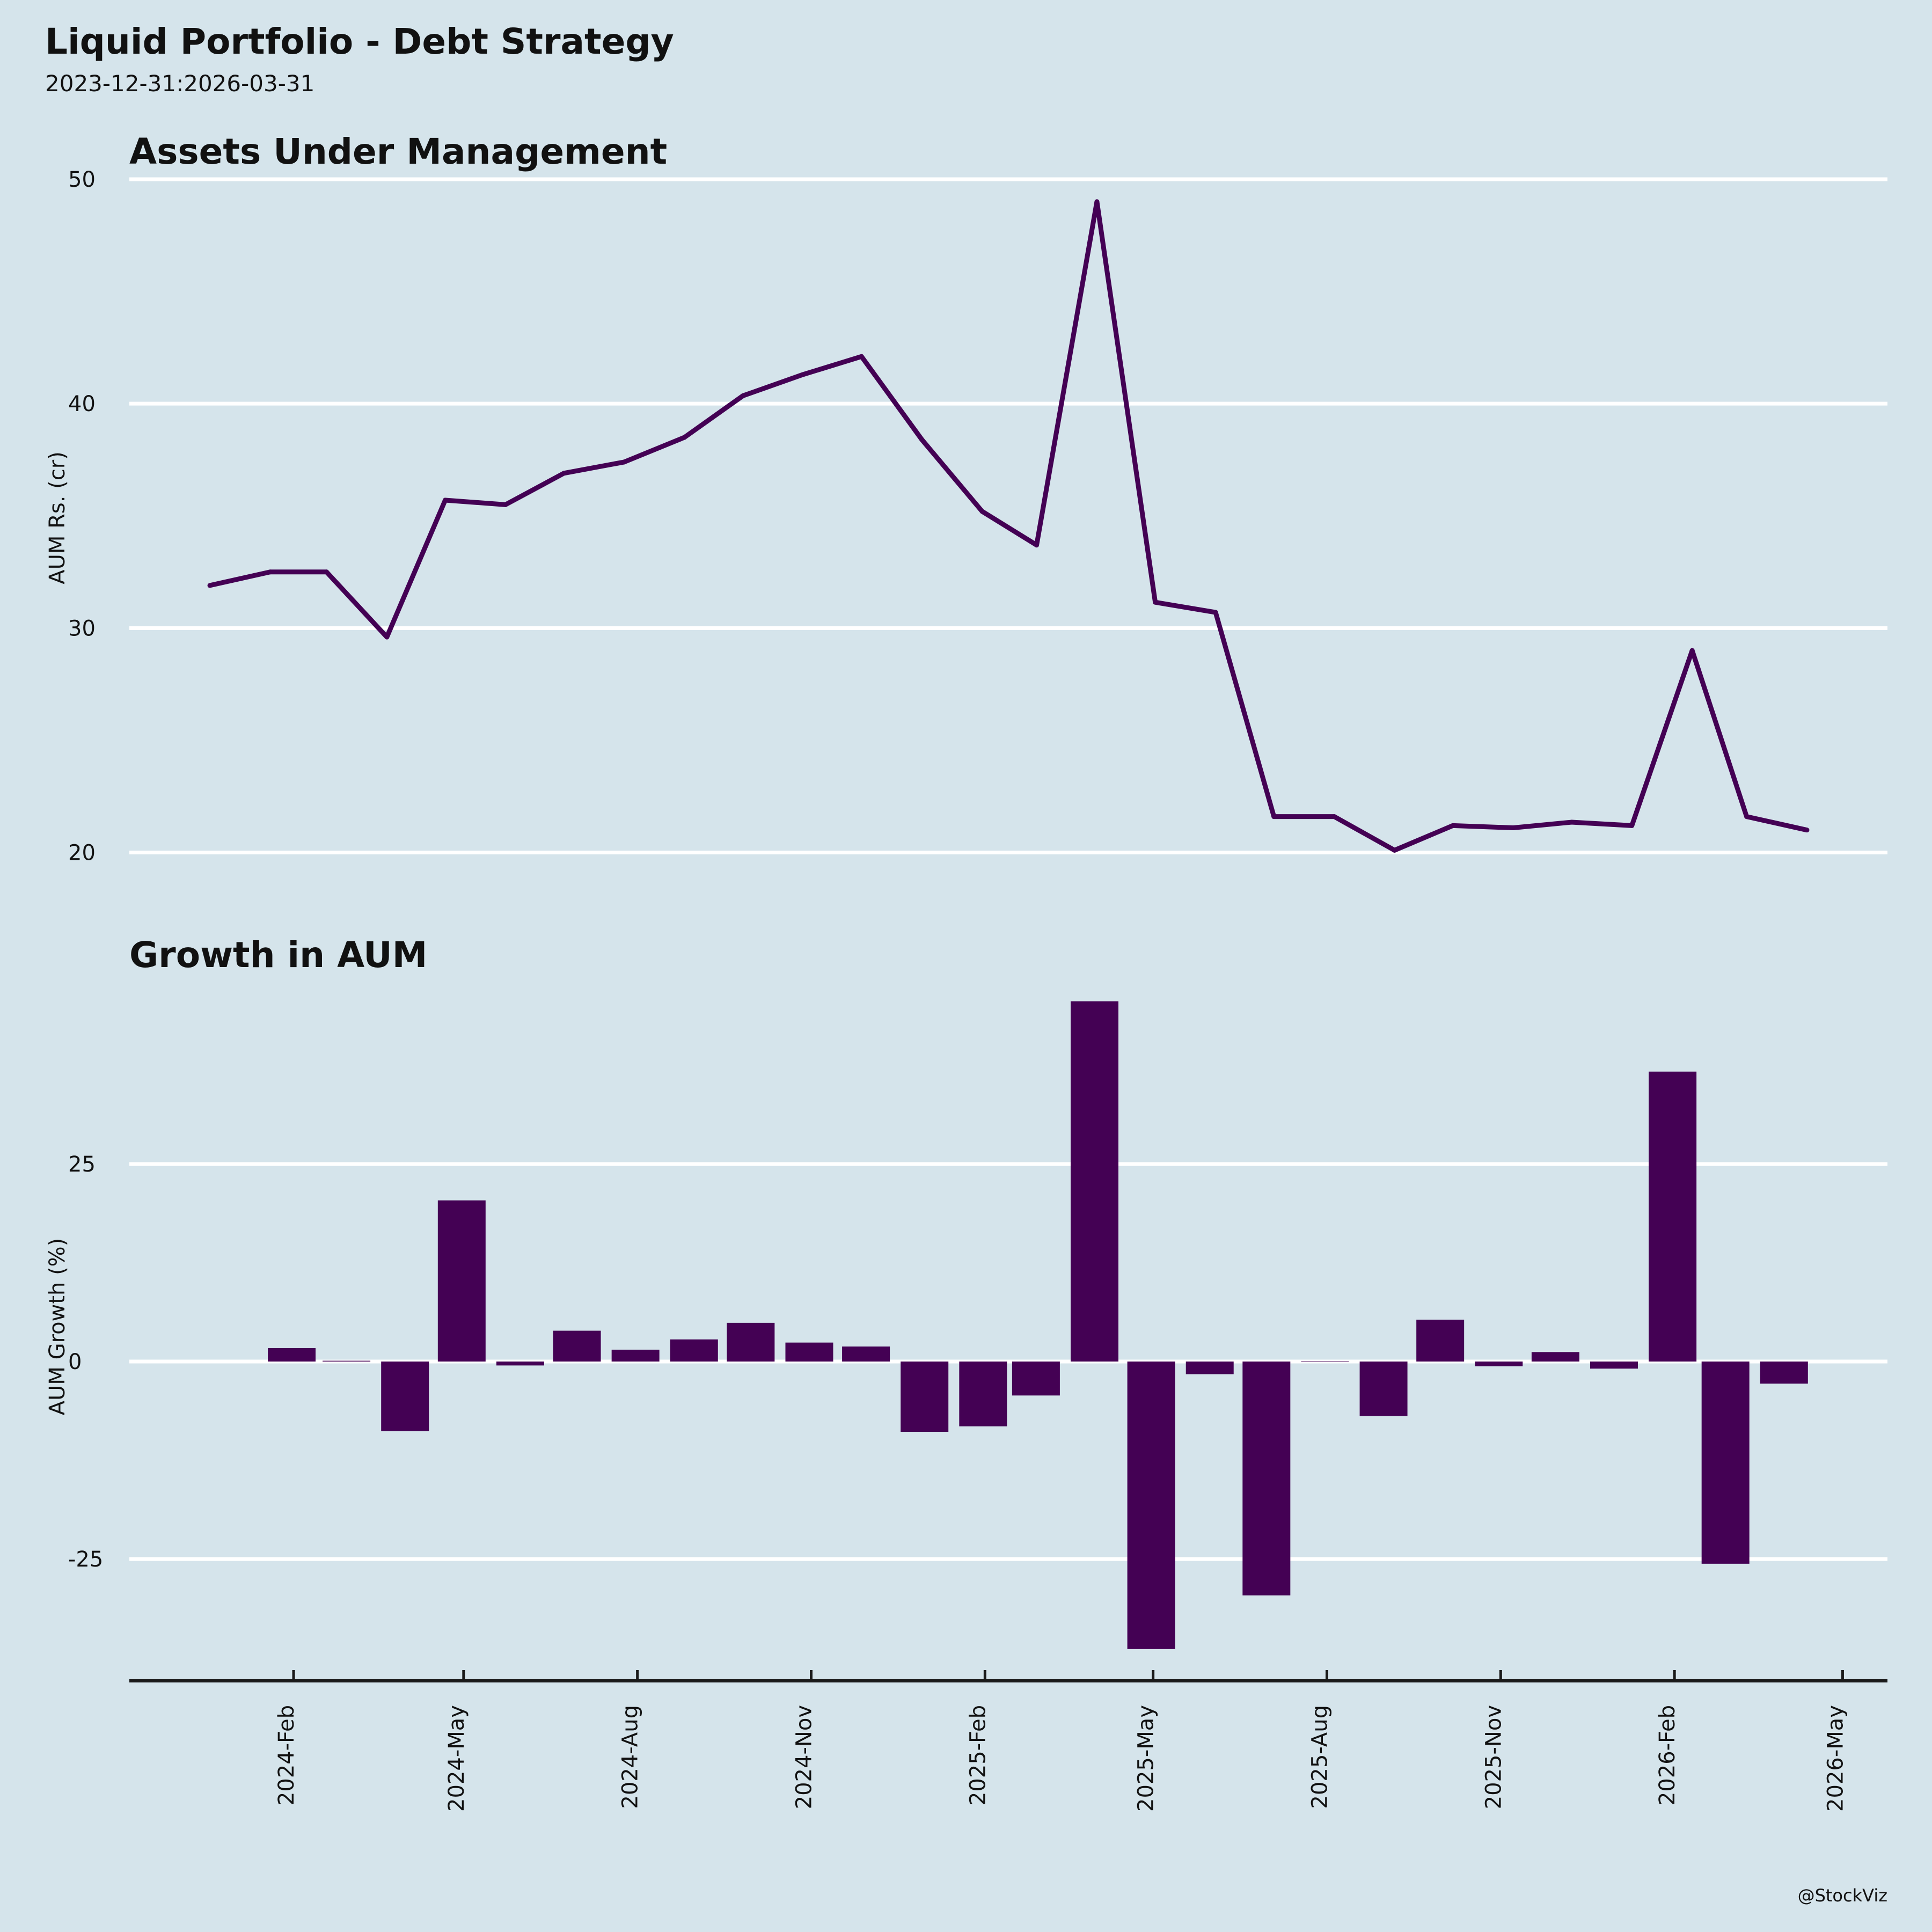 This screenshot has height=1932, width=1932. I want to click on x-tick-label: 2025-Nov, so click(1493, 1757).